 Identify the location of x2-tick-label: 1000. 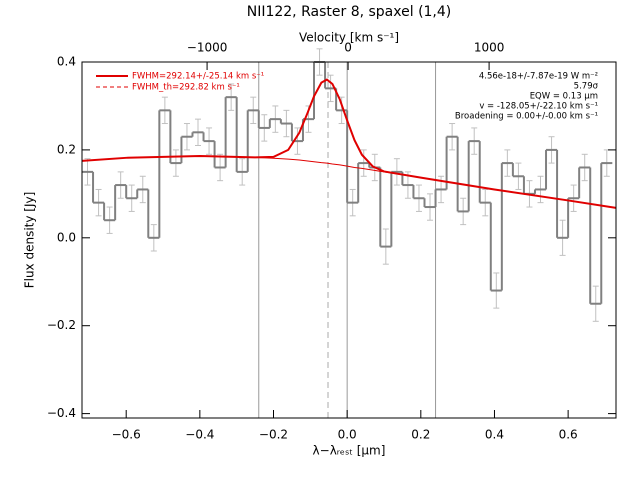
(489, 48).